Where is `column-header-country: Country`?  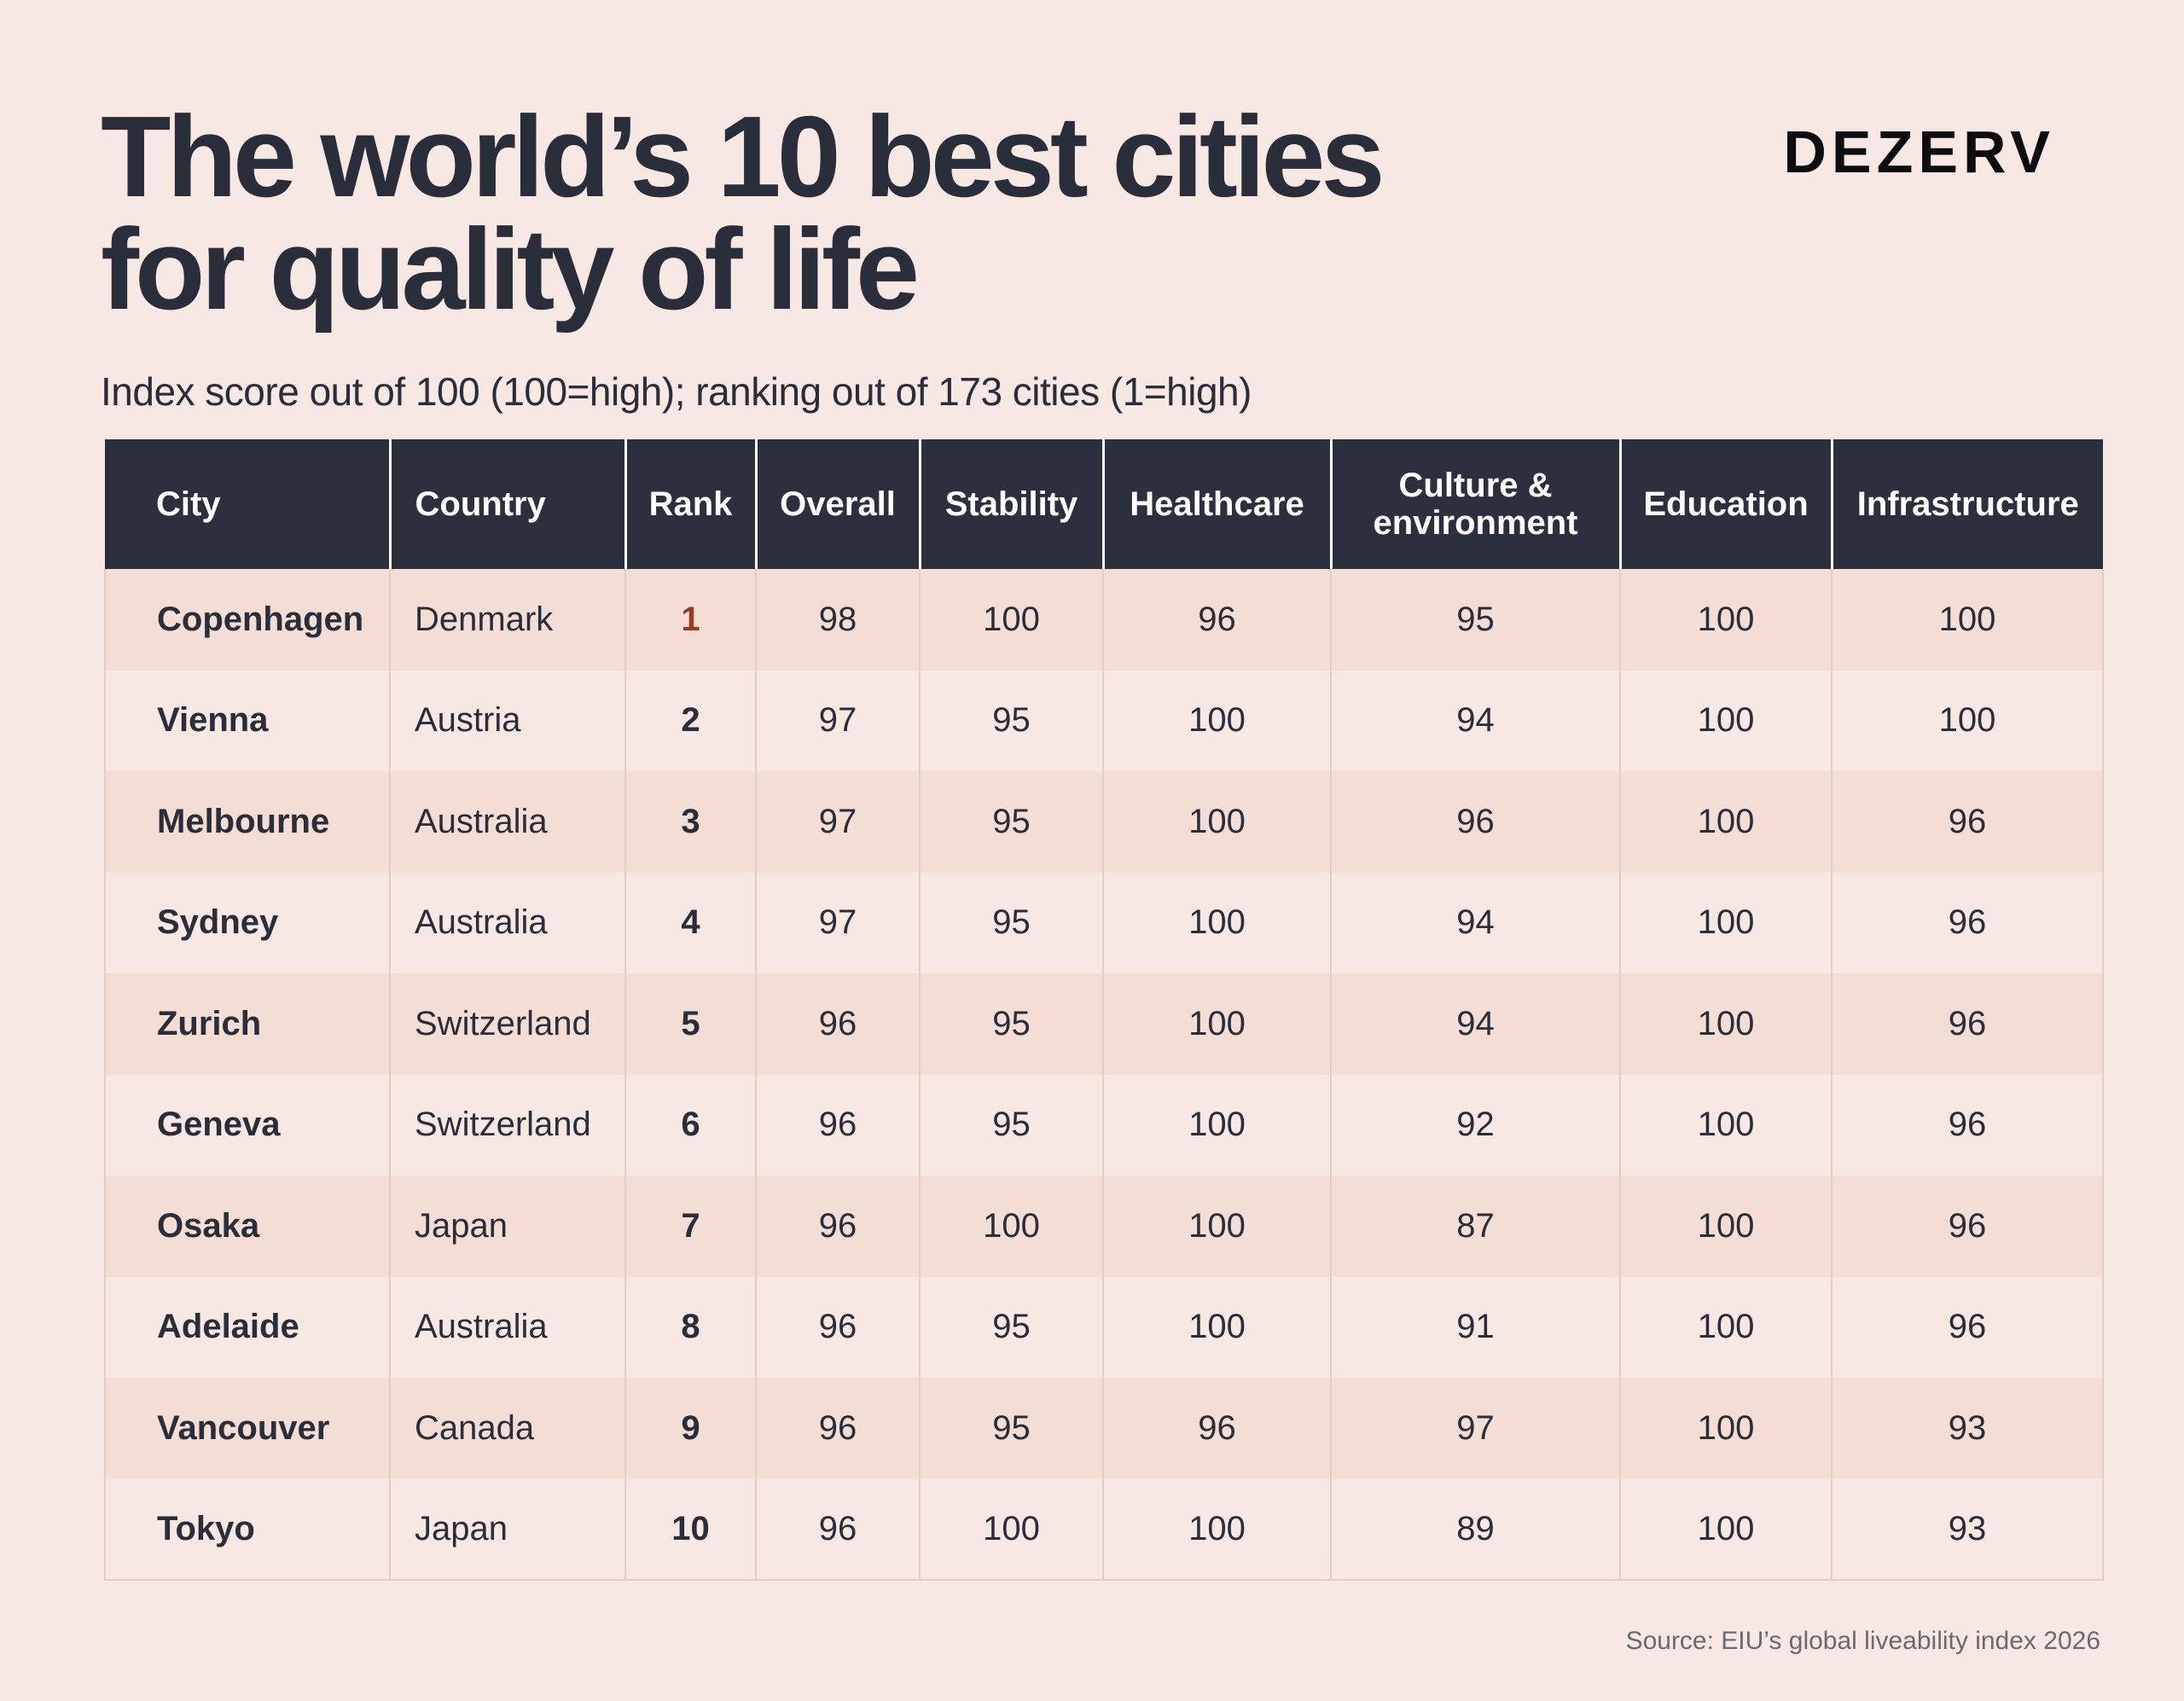
column-header-country: Country is located at coordinates (507, 504).